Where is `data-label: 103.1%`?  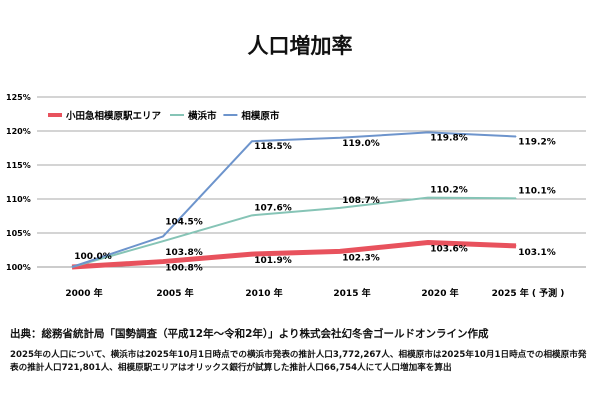
data-label: 103.1% is located at coordinates (537, 253).